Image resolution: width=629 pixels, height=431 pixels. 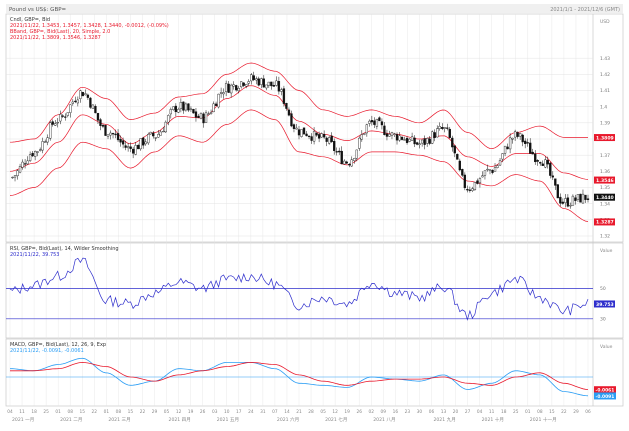 I want to click on x-day-tick: 30, so click(x=420, y=412).